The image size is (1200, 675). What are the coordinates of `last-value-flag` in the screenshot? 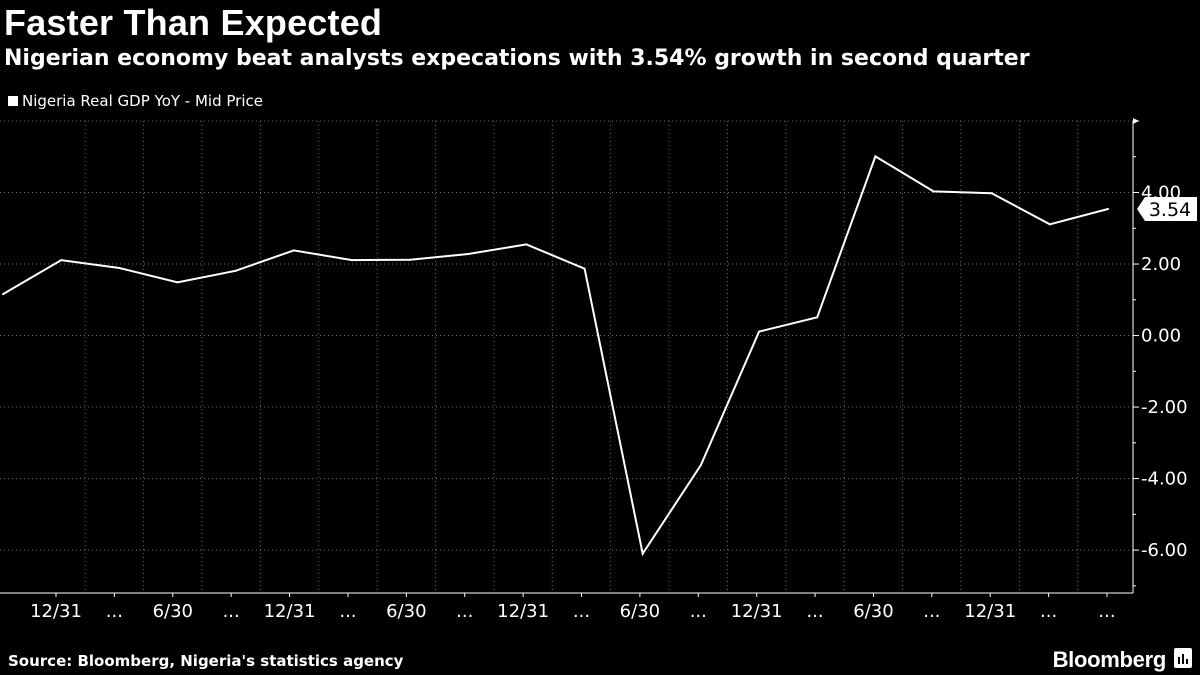 It's located at (1167, 208).